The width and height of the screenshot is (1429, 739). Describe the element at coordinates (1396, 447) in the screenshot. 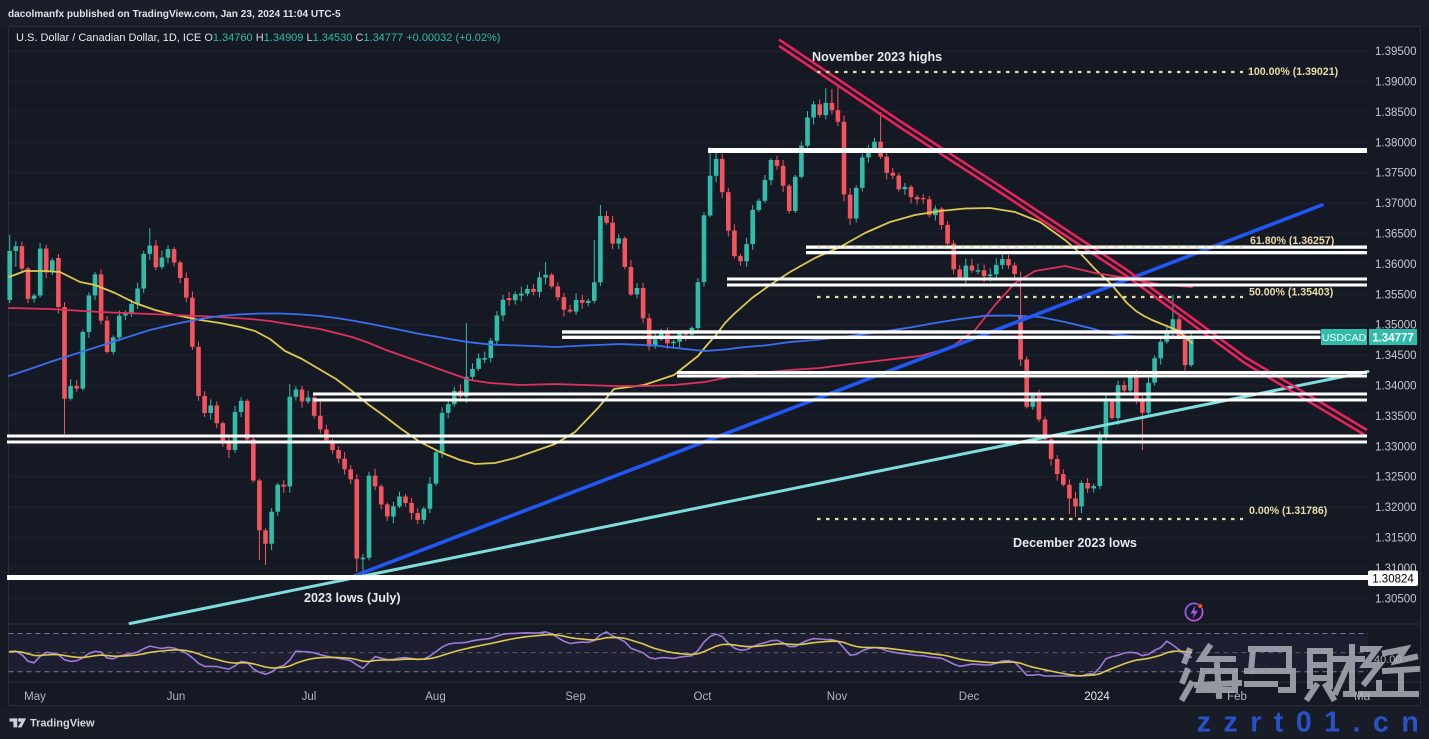

I see `svg-text: 1.33000` at that location.